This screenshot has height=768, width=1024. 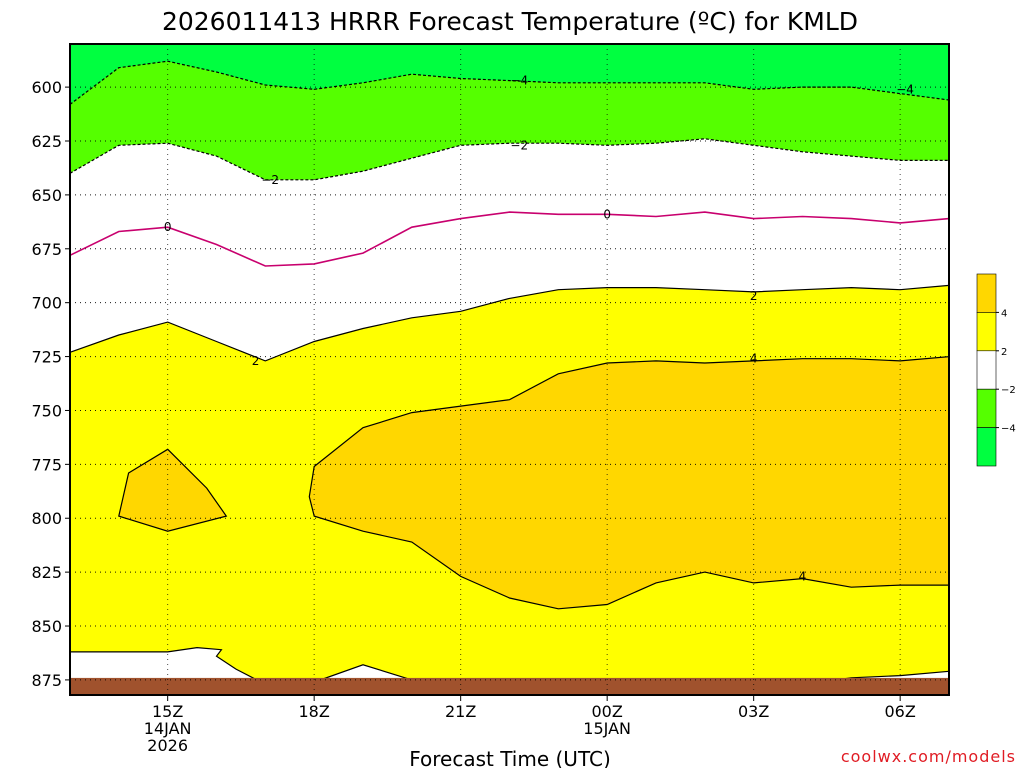 I want to click on contour-label-3-1: 2, so click(x=754, y=296).